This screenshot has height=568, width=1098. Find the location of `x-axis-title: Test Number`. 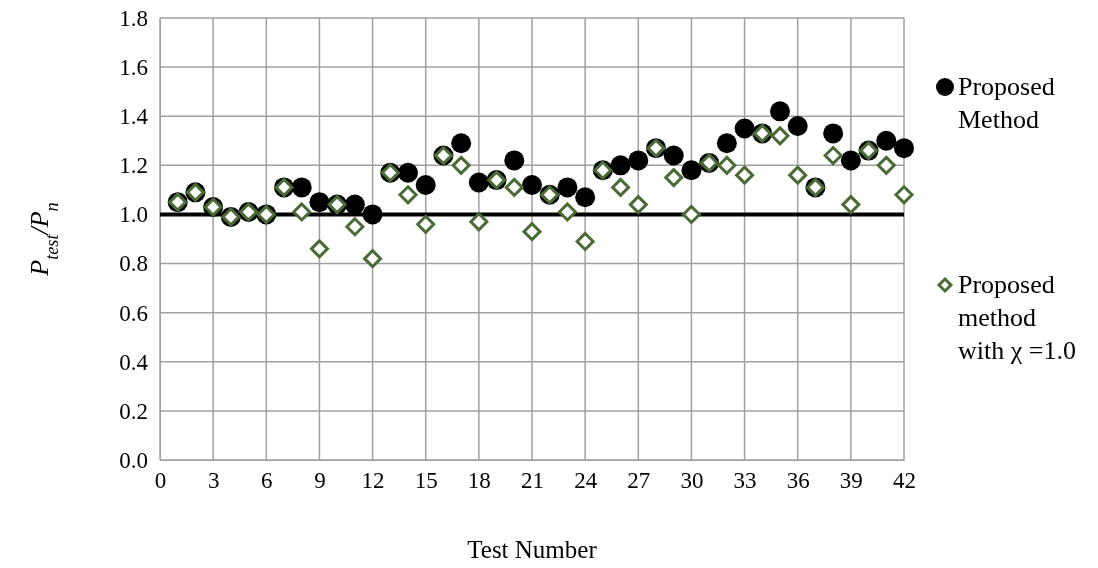

x-axis-title: Test Number is located at coordinates (532, 549).